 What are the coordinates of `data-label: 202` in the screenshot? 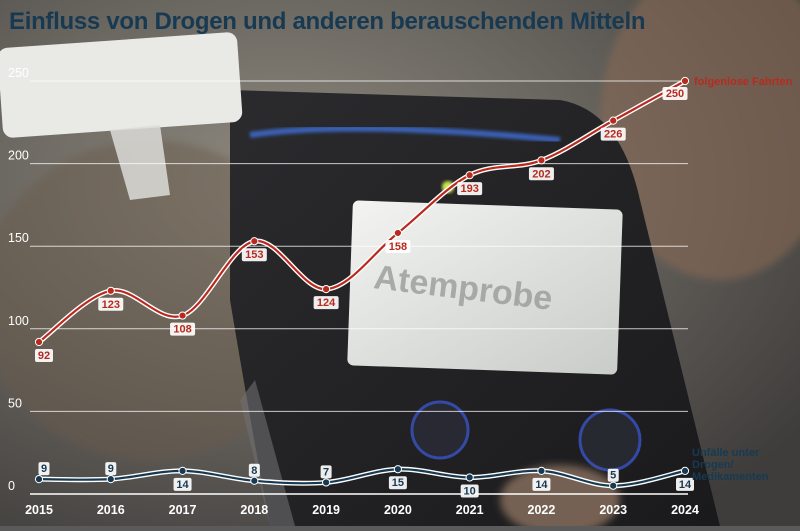 It's located at (541, 174).